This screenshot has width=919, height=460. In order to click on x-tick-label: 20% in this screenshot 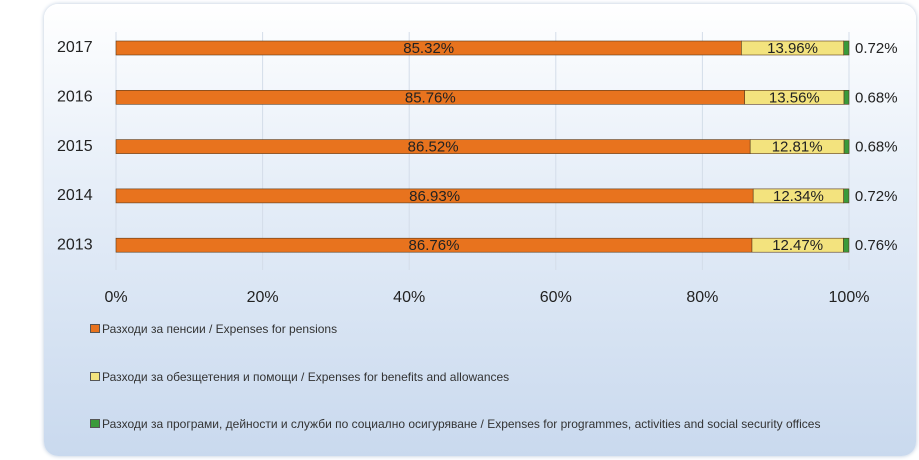, I will do `click(263, 297)`.